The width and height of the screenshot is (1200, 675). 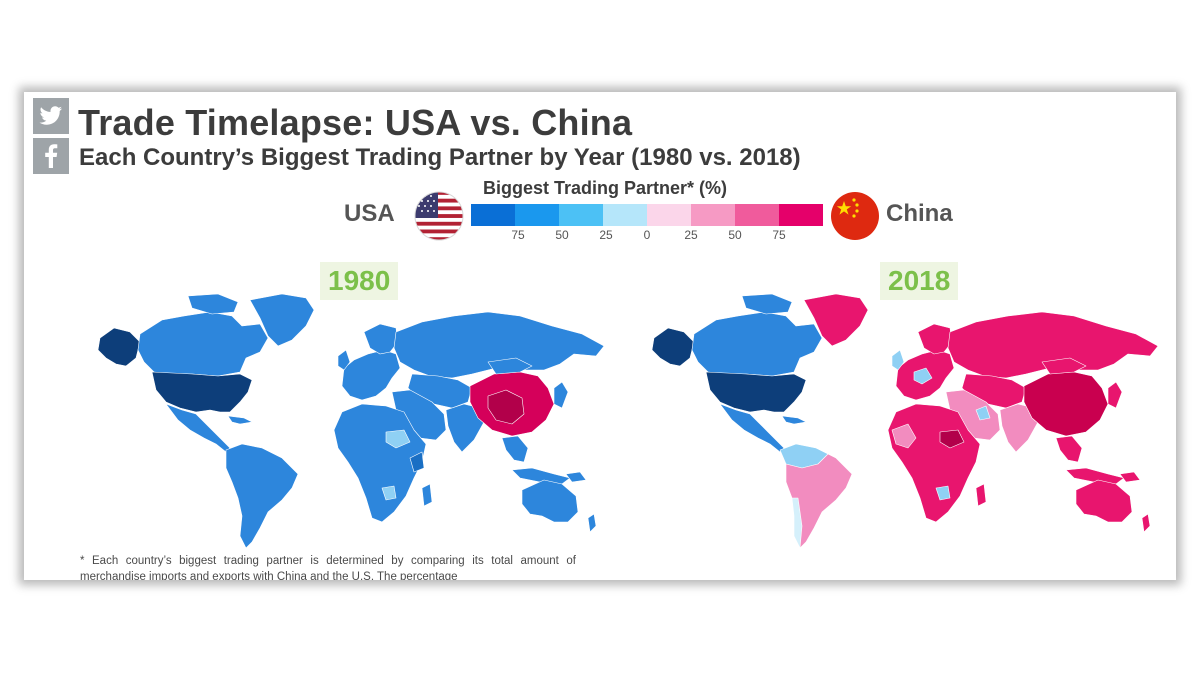 I want to click on region-europe-light, so click(x=923, y=376).